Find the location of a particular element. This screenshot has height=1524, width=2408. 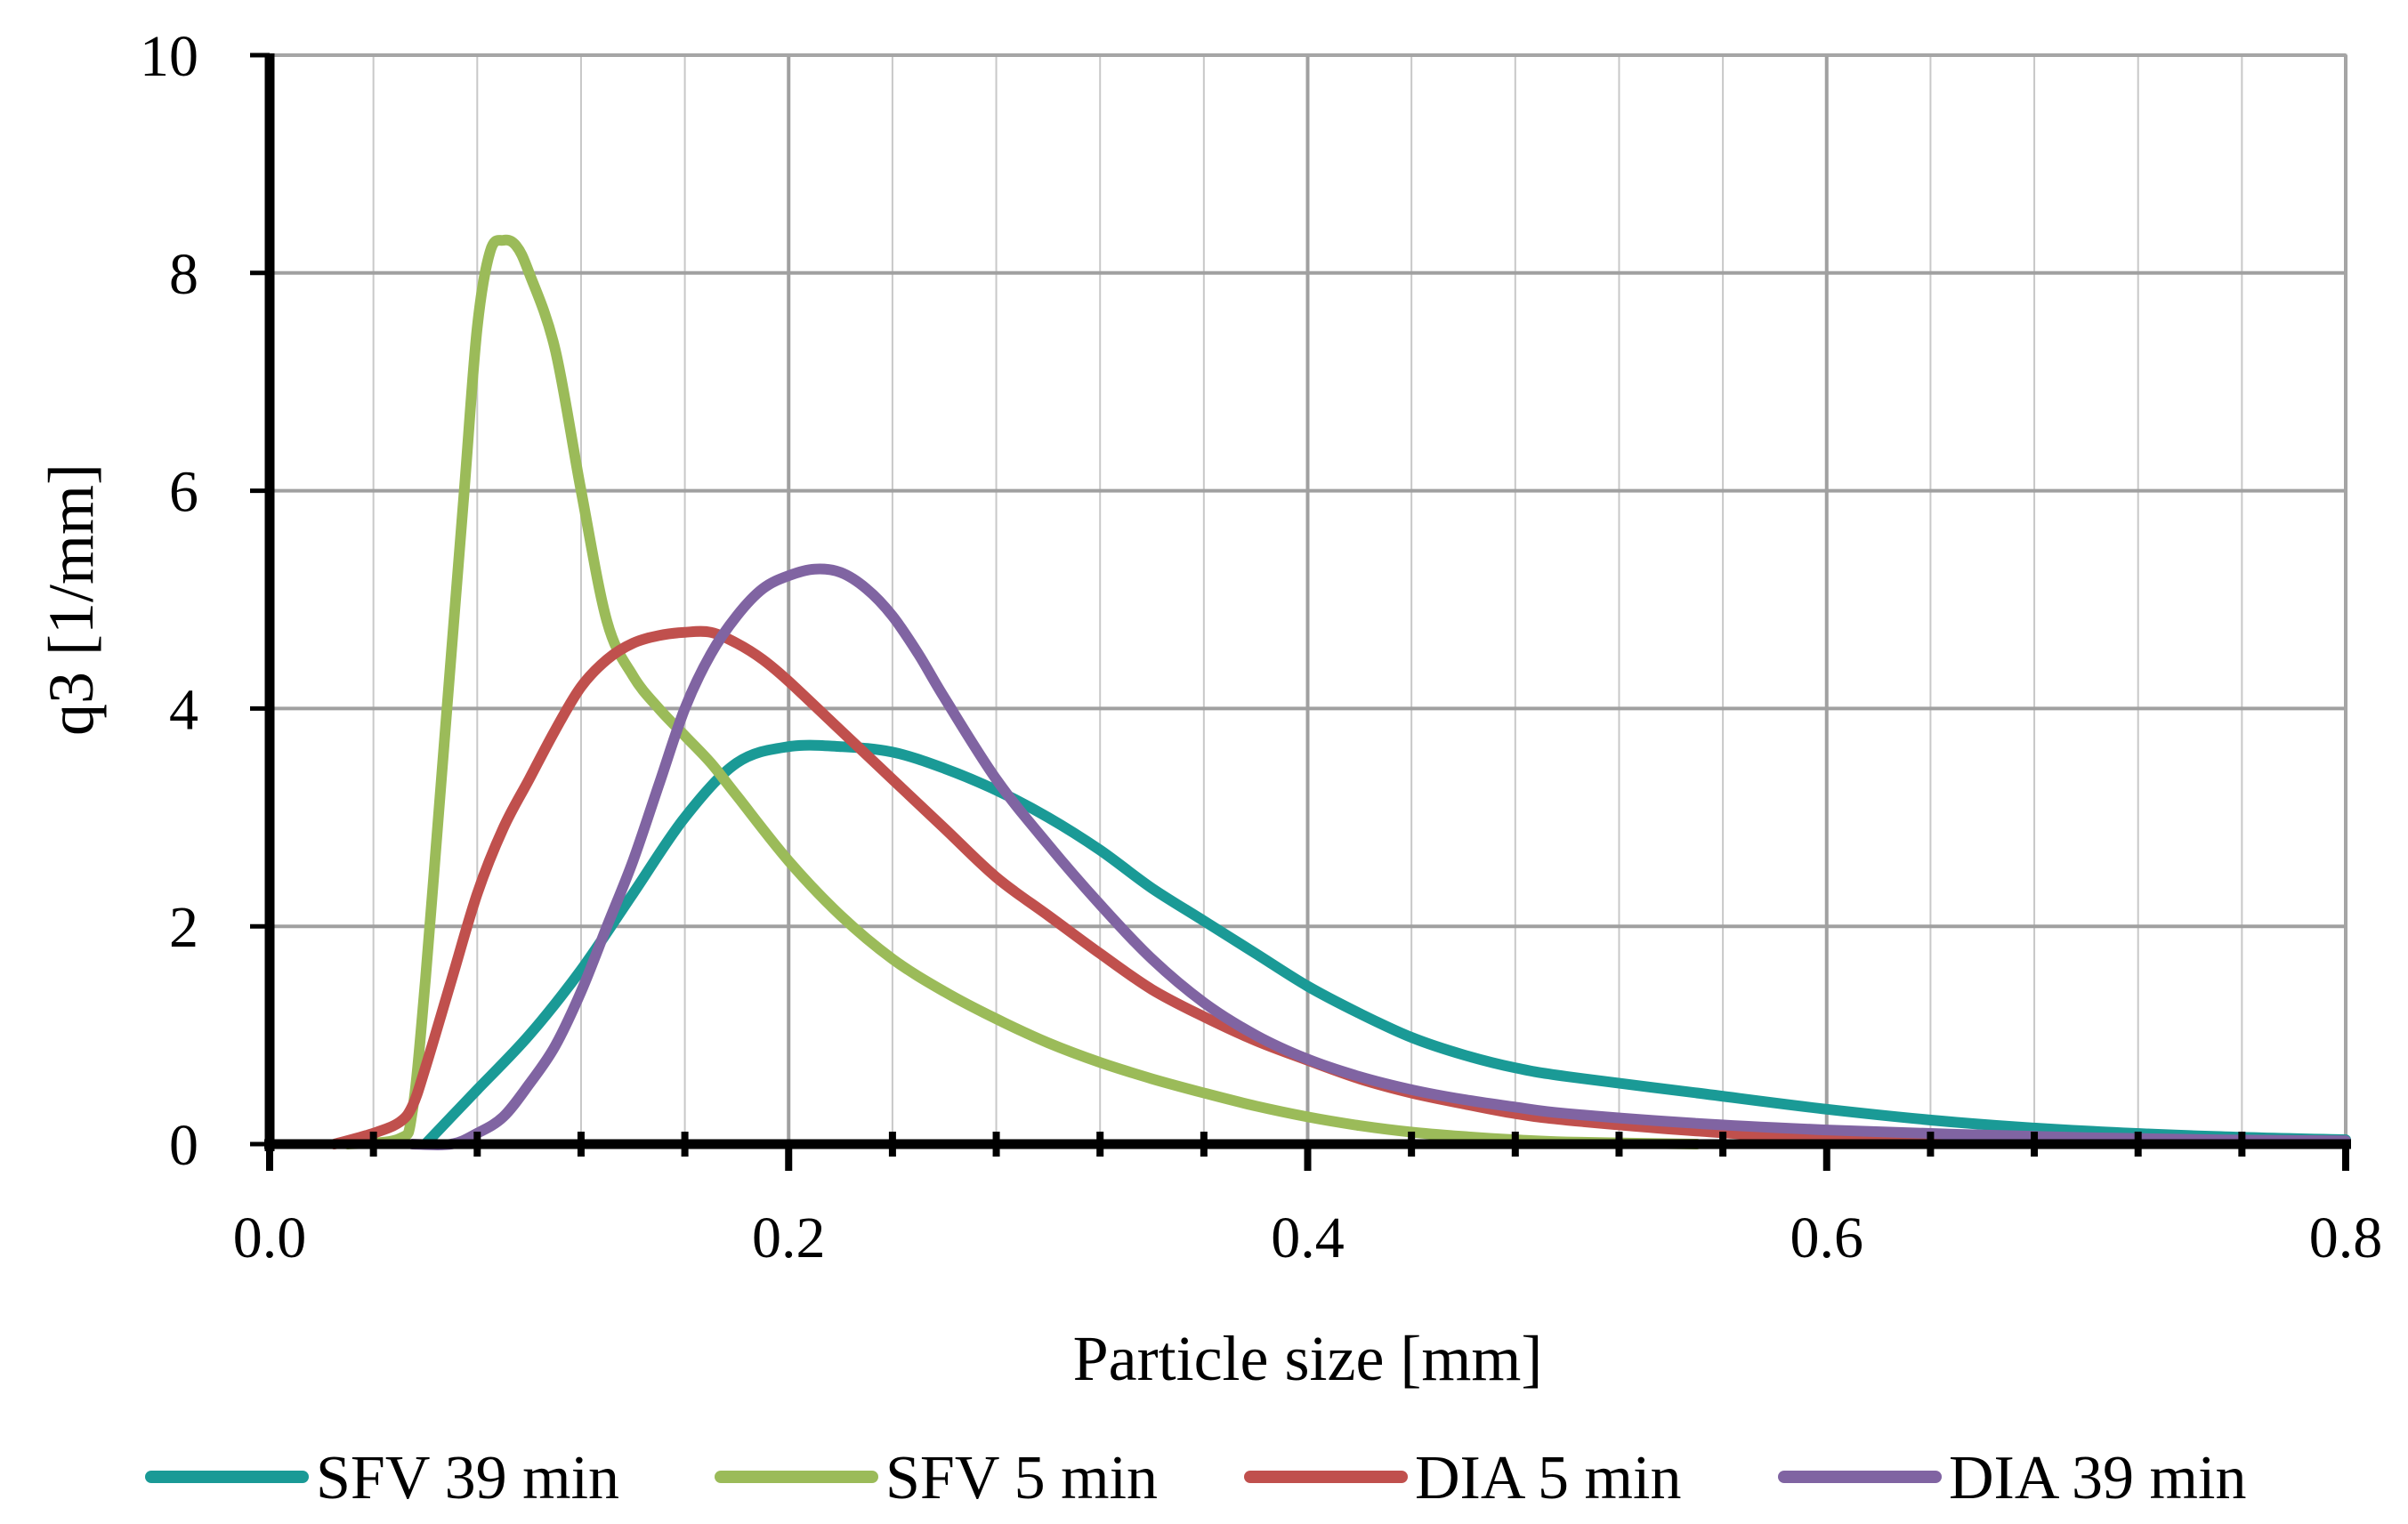

x-tick-label: 0.4 is located at coordinates (1308, 1237).